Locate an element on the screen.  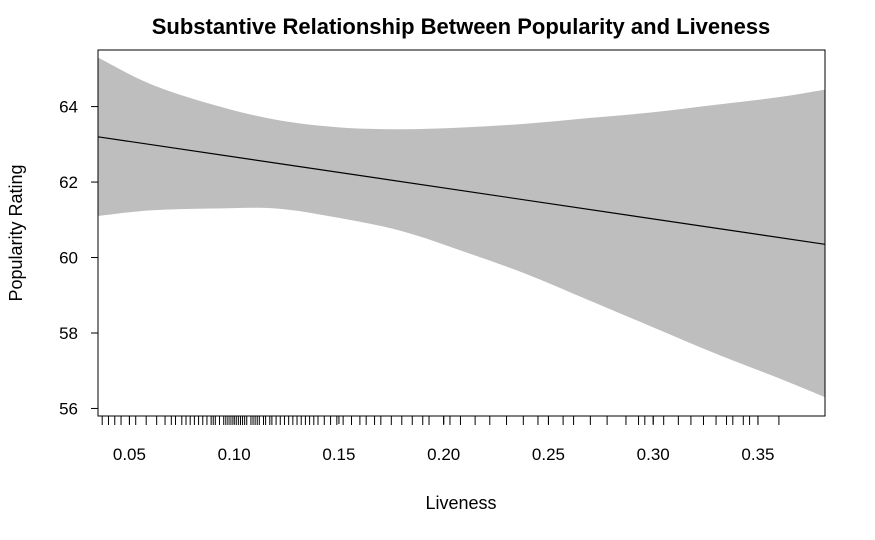
rug-layer is located at coordinates (440, 420).